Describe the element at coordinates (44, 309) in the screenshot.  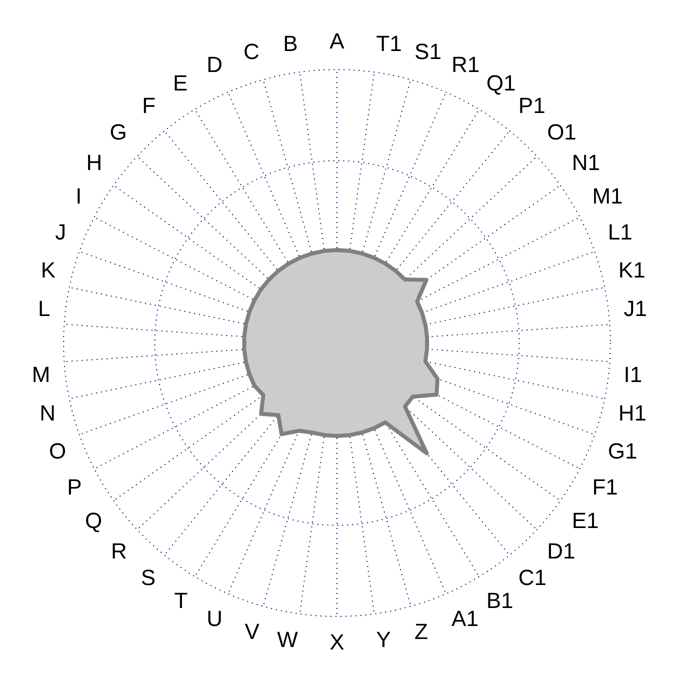
I see `spoke-label: L` at that location.